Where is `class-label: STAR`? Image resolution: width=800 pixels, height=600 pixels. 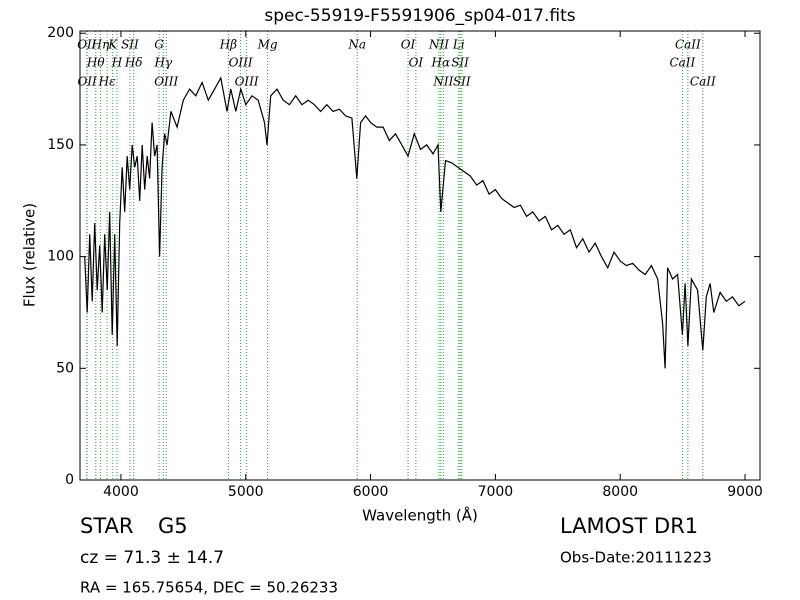
class-label: STAR is located at coordinates (106, 526).